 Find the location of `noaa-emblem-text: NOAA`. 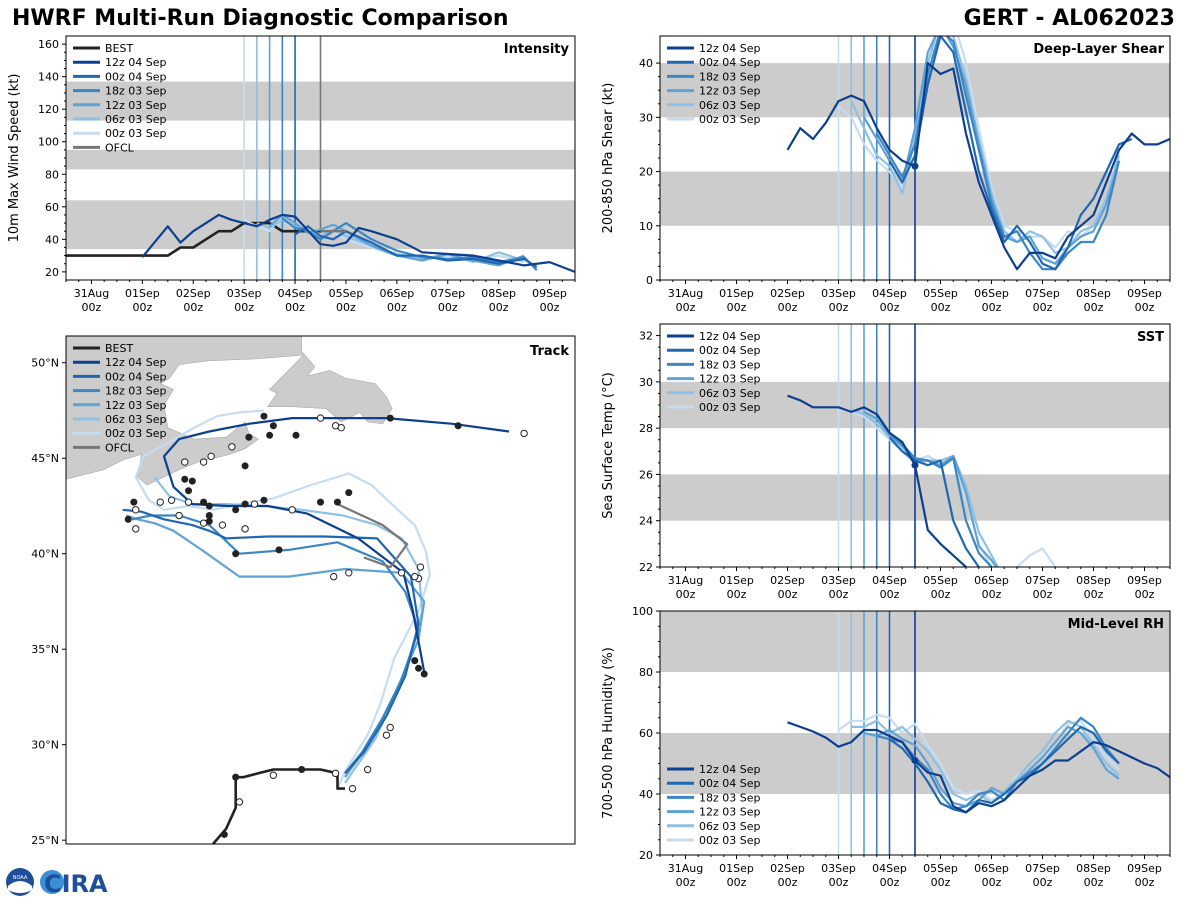

noaa-emblem-text: NOAA is located at coordinates (20, 878).